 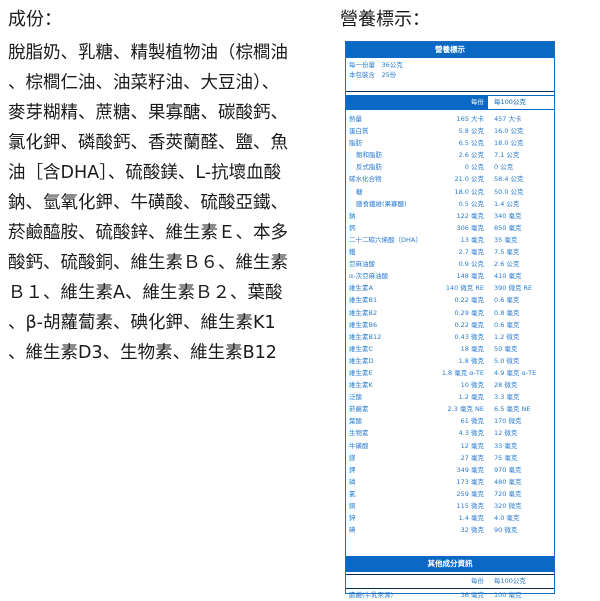 I want to click on table-row: 鈣 306 毫克 850 毫克, so click(x=450, y=228).